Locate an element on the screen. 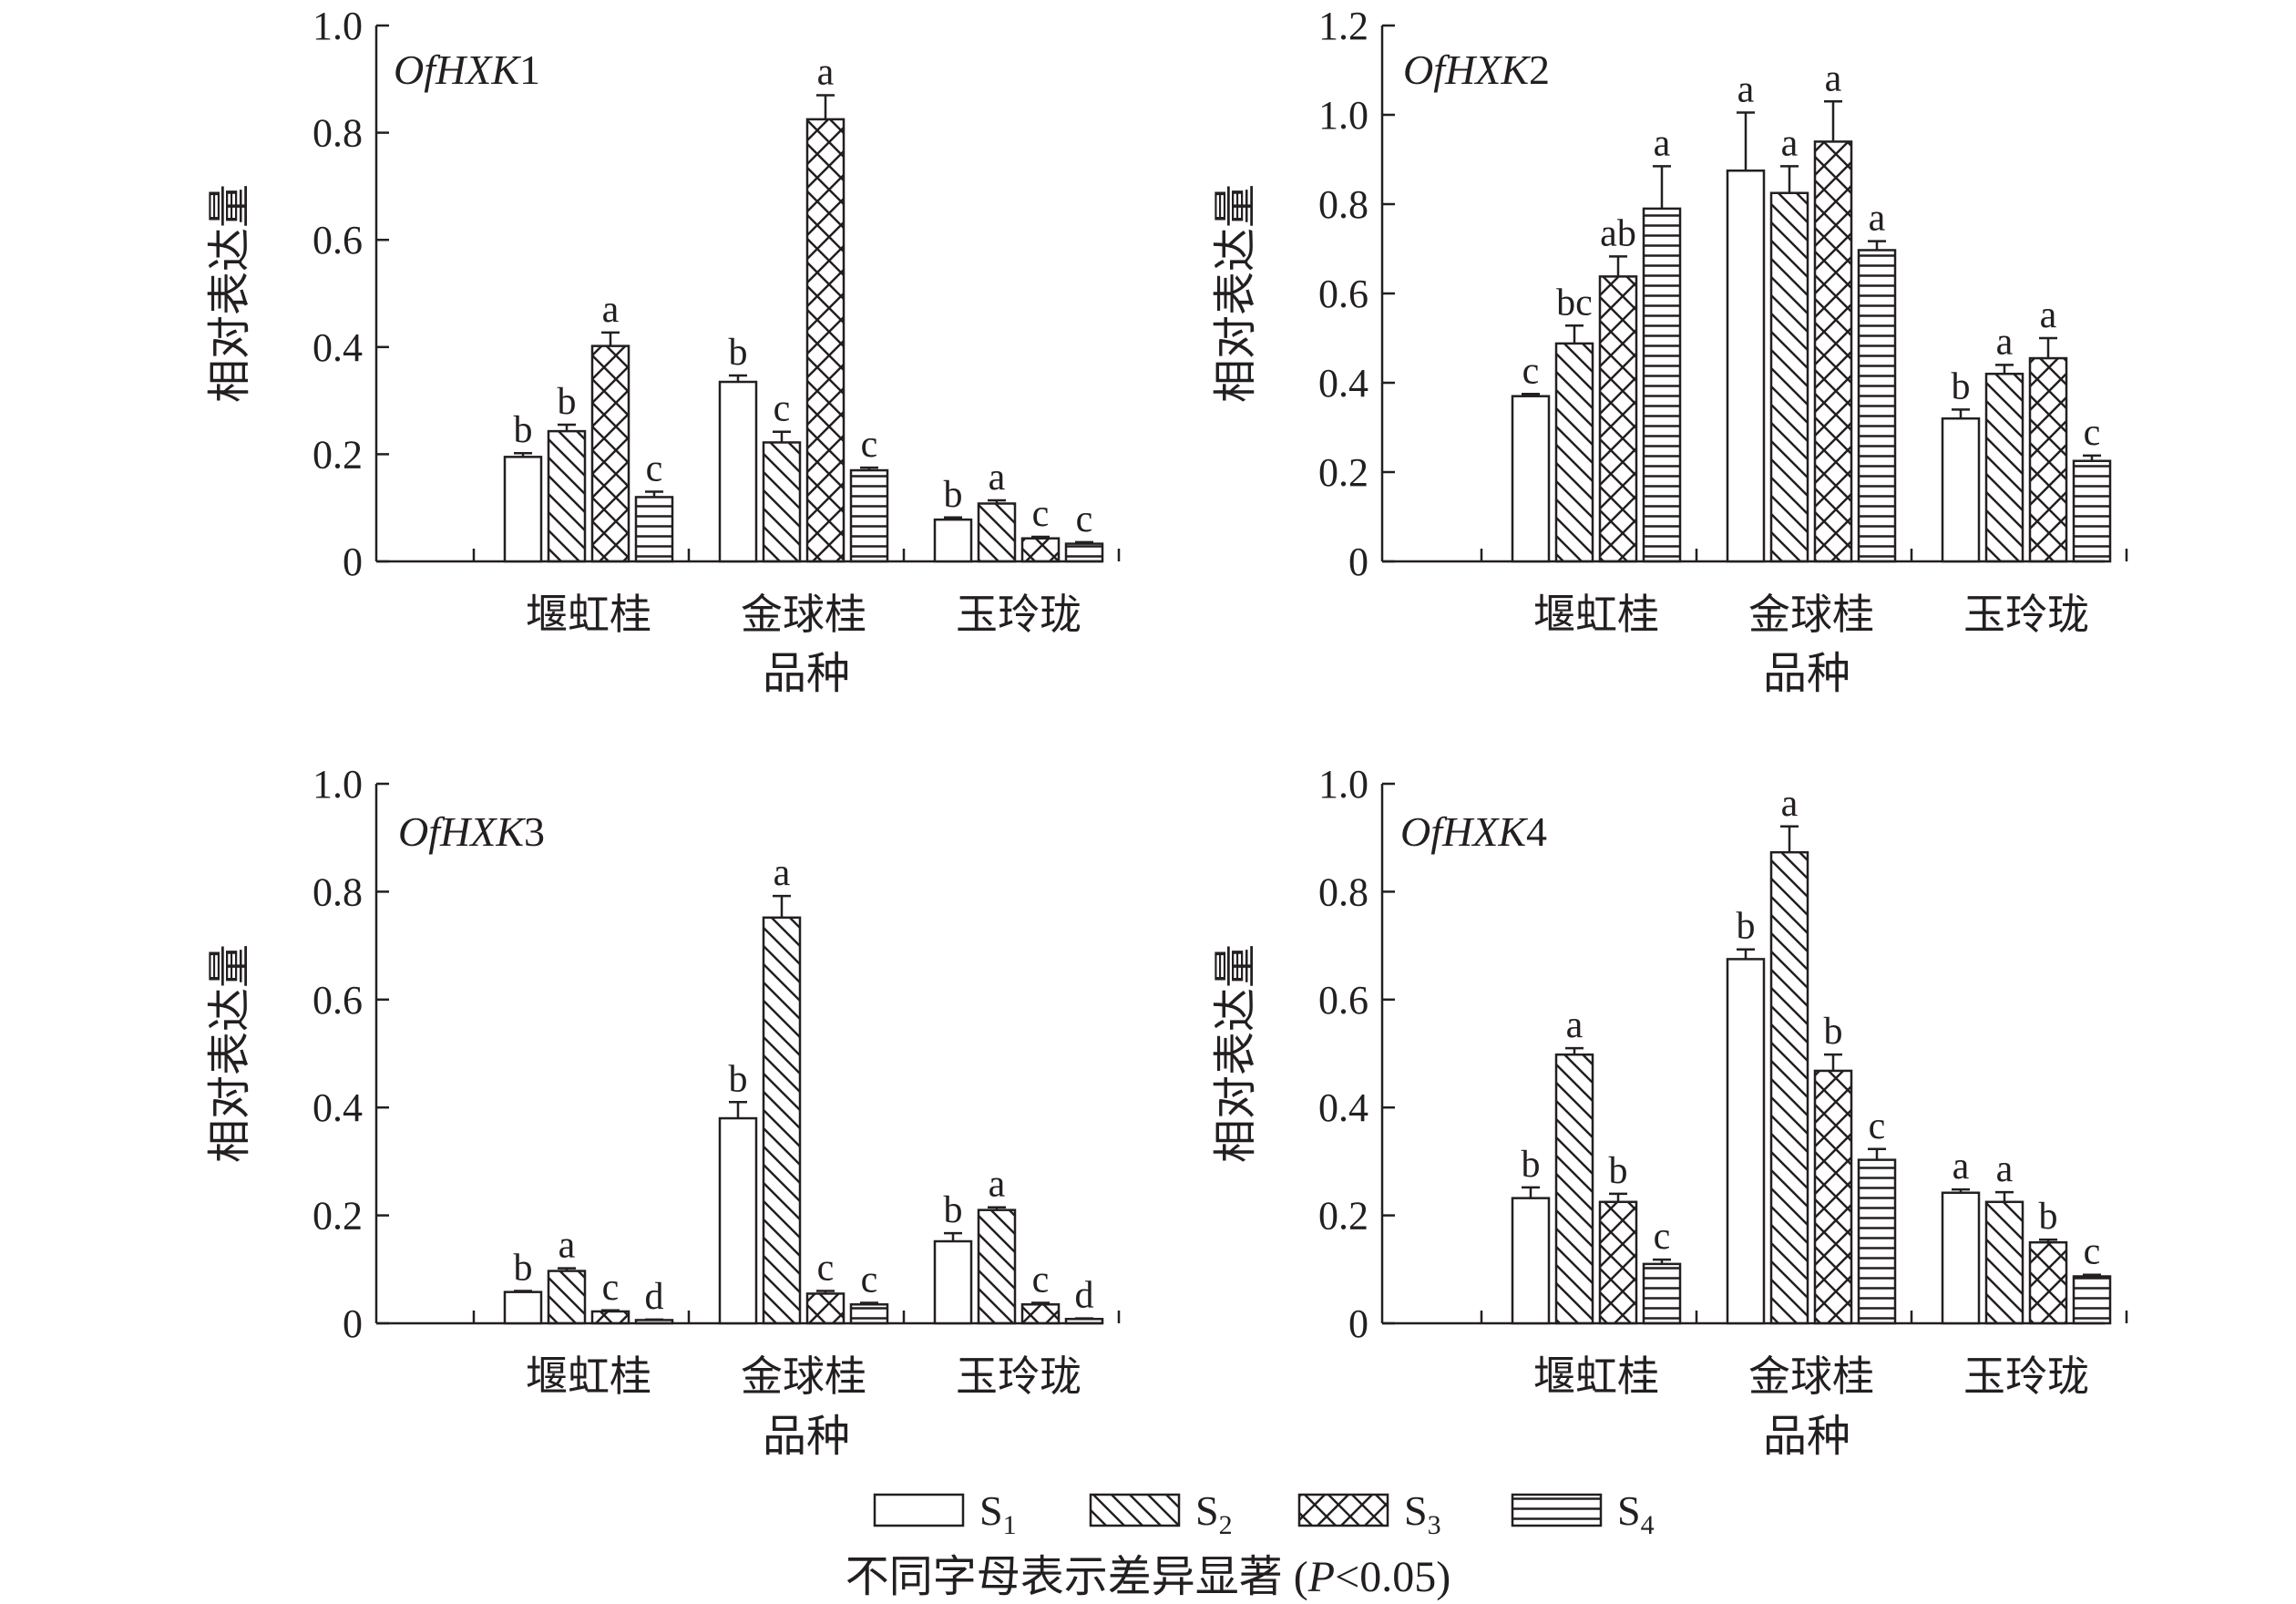  footnote-tail: <0.05) is located at coordinates (1393, 1577).